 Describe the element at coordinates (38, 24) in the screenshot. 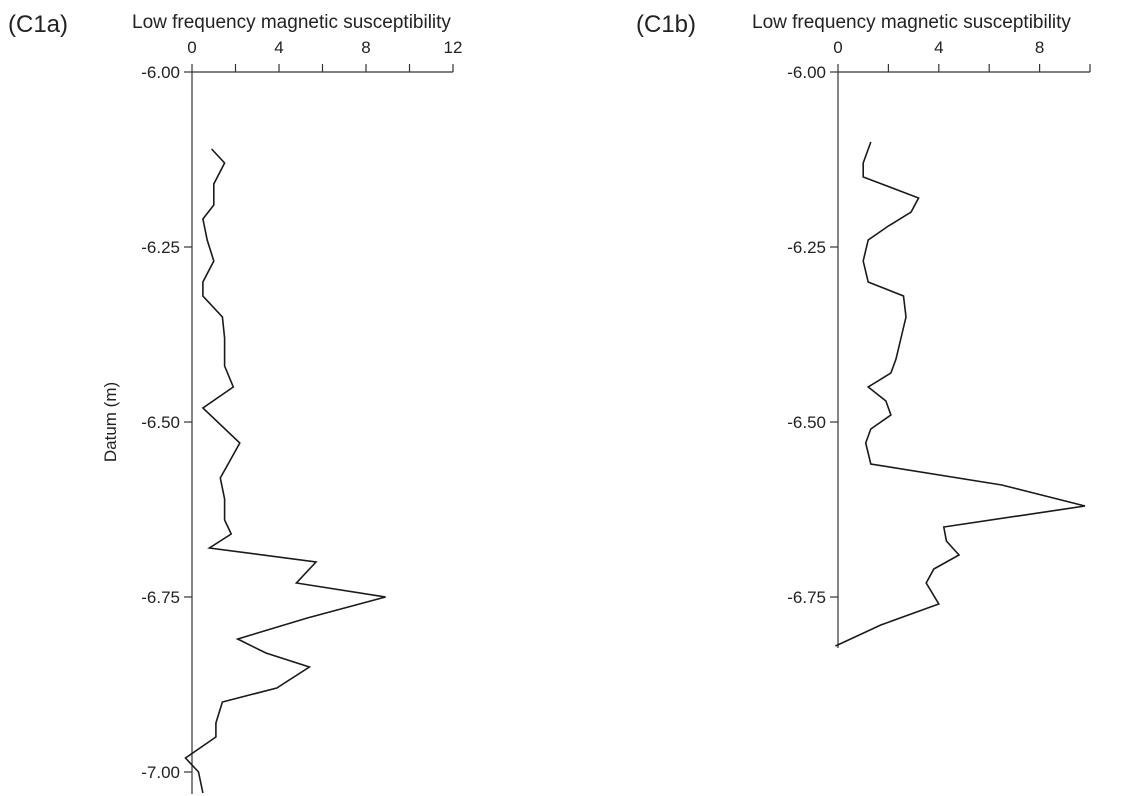

I see `panel-c1a-label: (C1a)` at that location.